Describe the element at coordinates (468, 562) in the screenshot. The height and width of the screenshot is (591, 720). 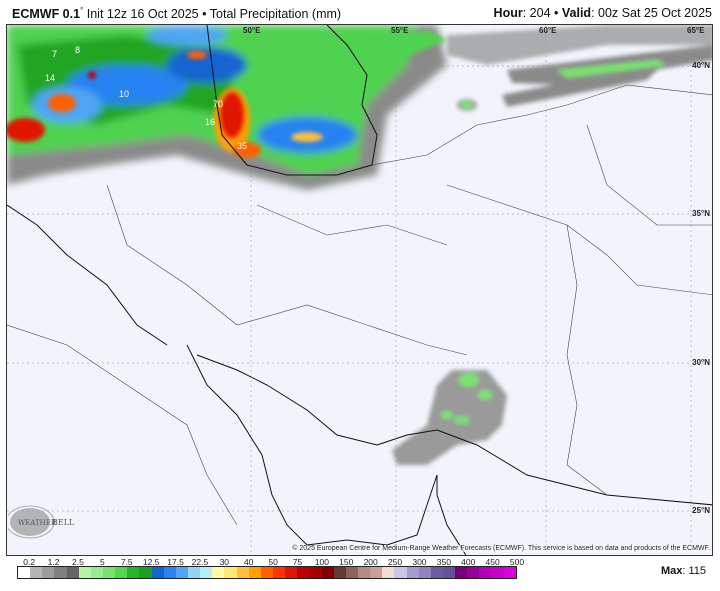
I see `legend-tick-label: 400` at that location.